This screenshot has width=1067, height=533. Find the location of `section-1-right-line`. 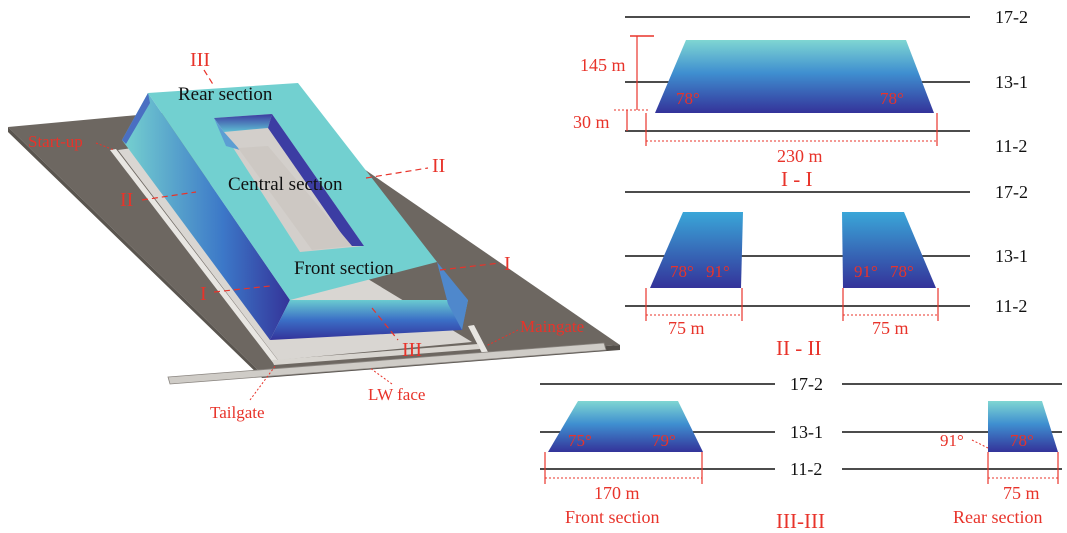

section-1-right-line is located at coordinates (470, 266).